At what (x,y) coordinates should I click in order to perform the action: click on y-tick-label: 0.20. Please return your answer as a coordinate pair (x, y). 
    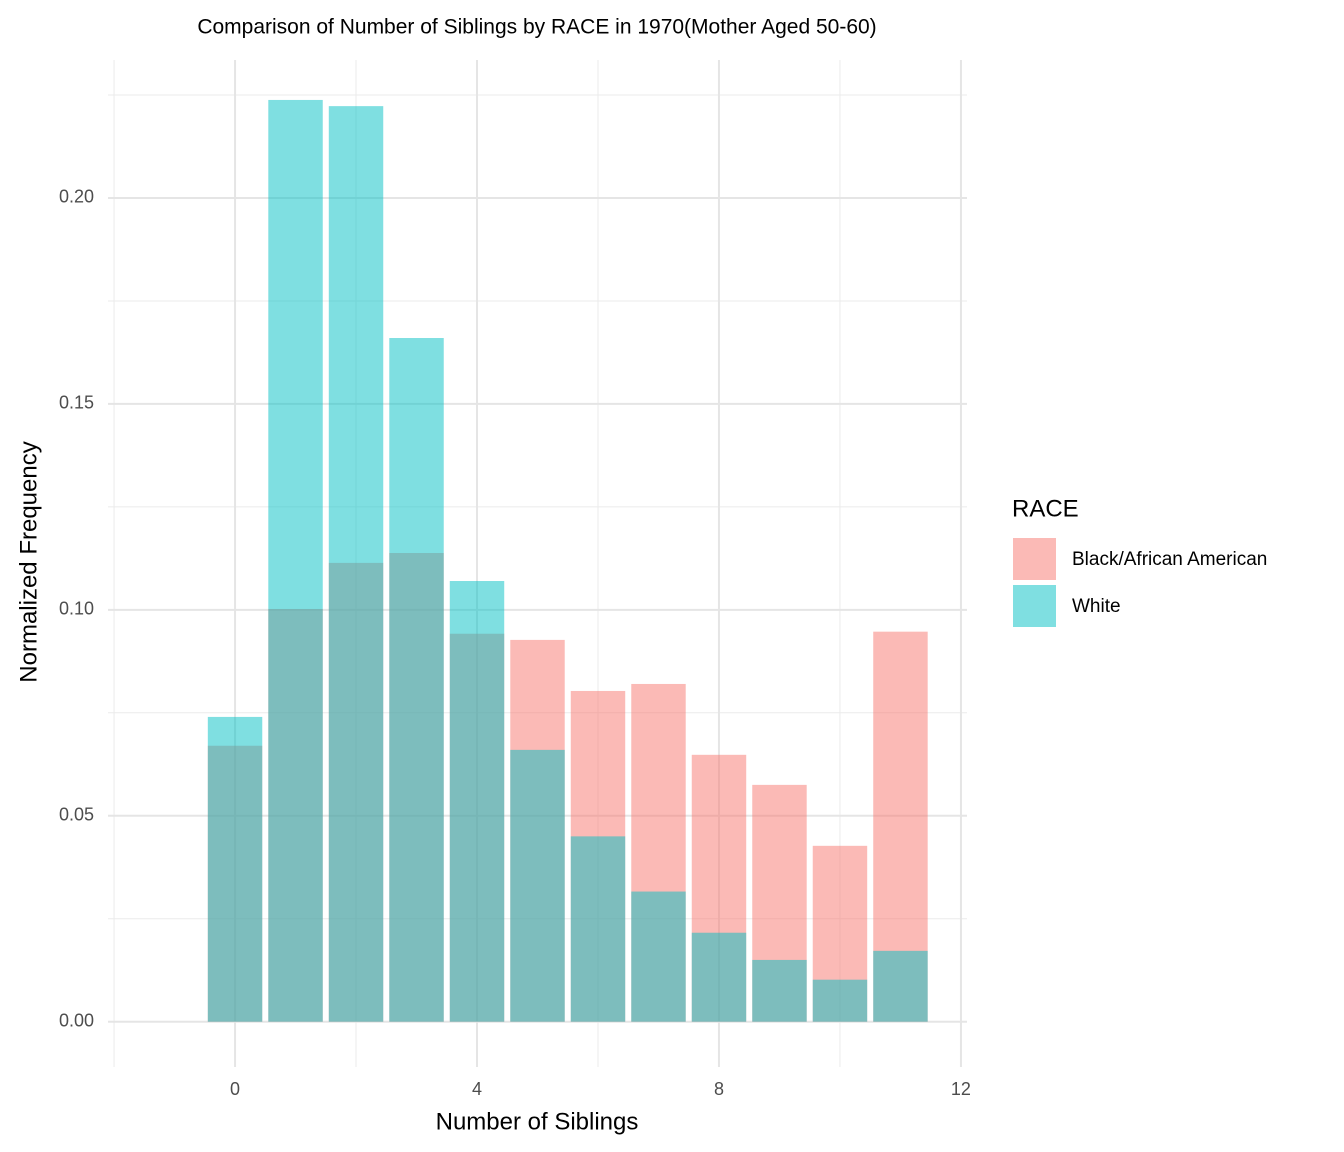
    Looking at the image, I should click on (76, 197).